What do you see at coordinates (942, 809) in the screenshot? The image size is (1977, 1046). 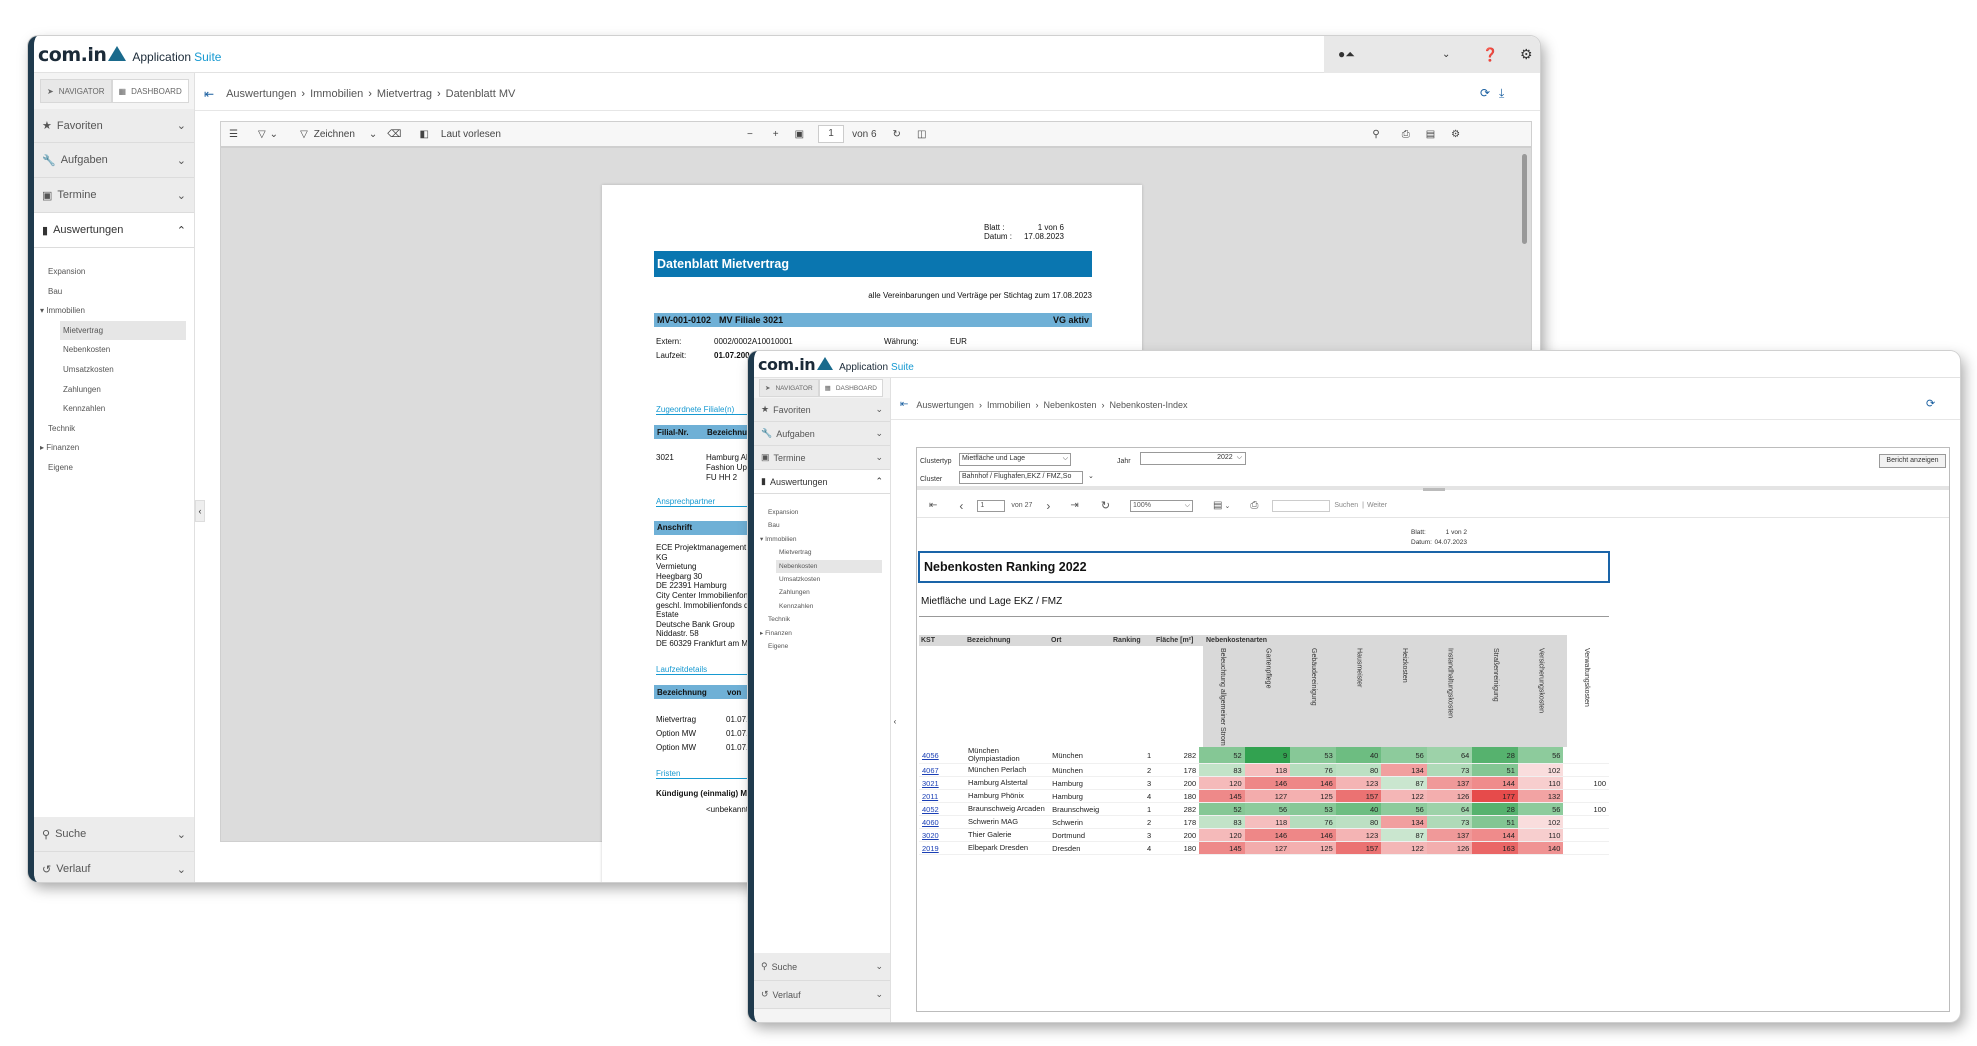 I see `kst-link: 4052` at bounding box center [942, 809].